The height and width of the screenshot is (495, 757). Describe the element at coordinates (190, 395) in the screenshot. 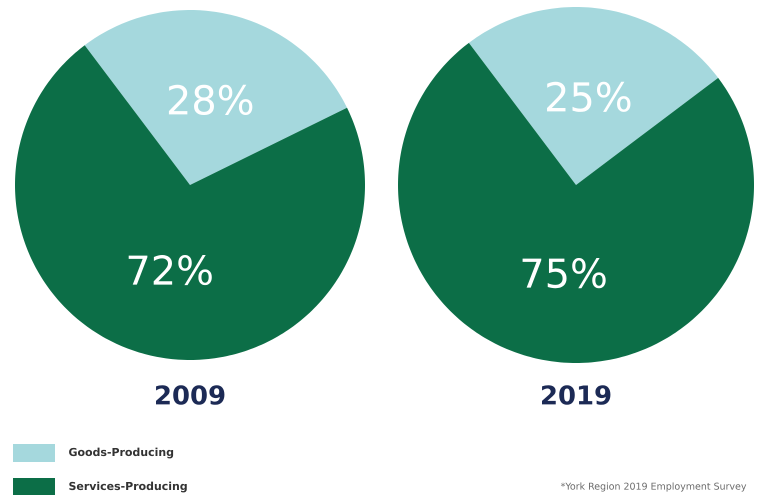

I see `text: 2009` at that location.